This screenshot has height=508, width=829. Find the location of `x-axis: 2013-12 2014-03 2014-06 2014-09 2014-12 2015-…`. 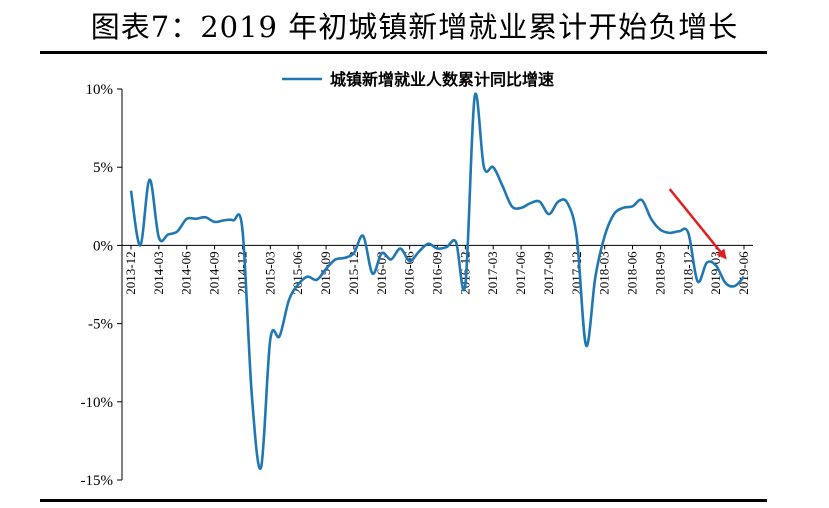

x-axis: 2013-12 2014-03 2014-06 2014-09 2014-12 2015-… is located at coordinates (437, 269).